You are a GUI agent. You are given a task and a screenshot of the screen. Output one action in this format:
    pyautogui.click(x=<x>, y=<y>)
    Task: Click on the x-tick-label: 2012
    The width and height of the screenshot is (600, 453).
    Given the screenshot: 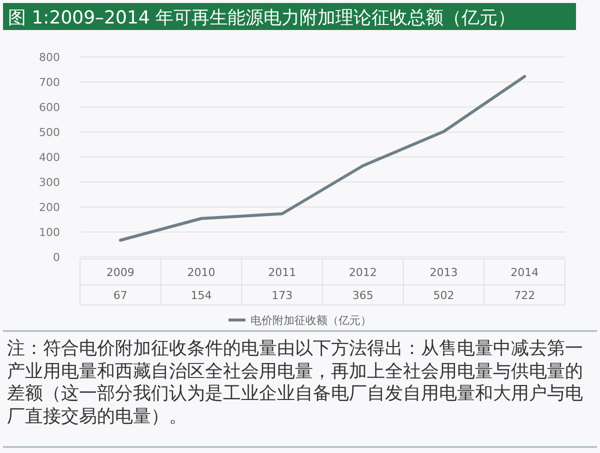 What is the action you would take?
    pyautogui.click(x=362, y=272)
    